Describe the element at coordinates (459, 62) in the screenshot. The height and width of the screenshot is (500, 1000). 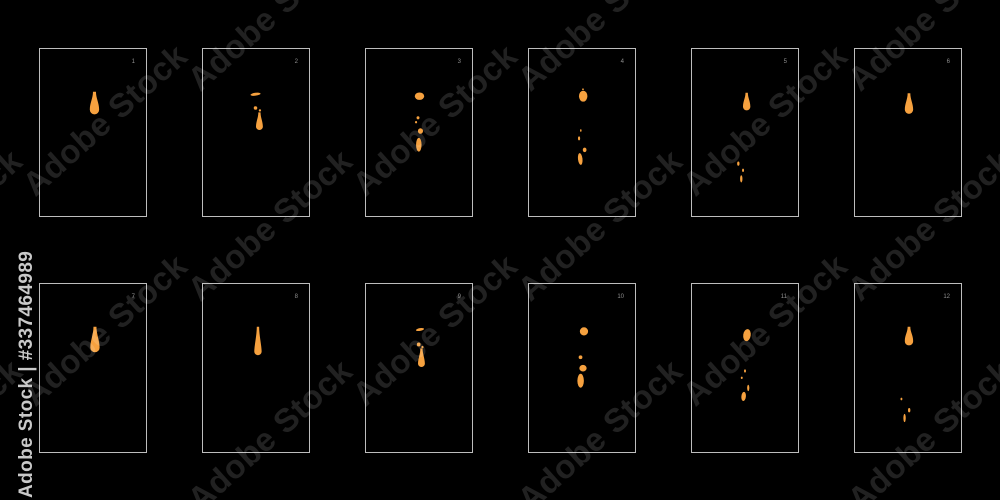
I see `frame-number: 3` at that location.